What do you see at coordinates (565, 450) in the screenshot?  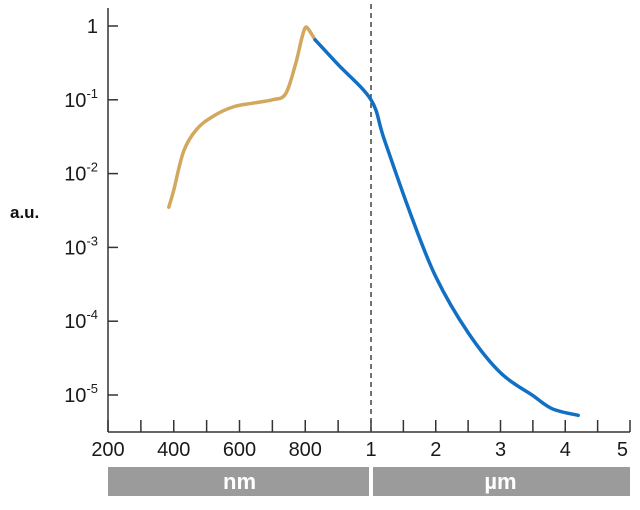 I see `x-tick-label: 4` at bounding box center [565, 450].